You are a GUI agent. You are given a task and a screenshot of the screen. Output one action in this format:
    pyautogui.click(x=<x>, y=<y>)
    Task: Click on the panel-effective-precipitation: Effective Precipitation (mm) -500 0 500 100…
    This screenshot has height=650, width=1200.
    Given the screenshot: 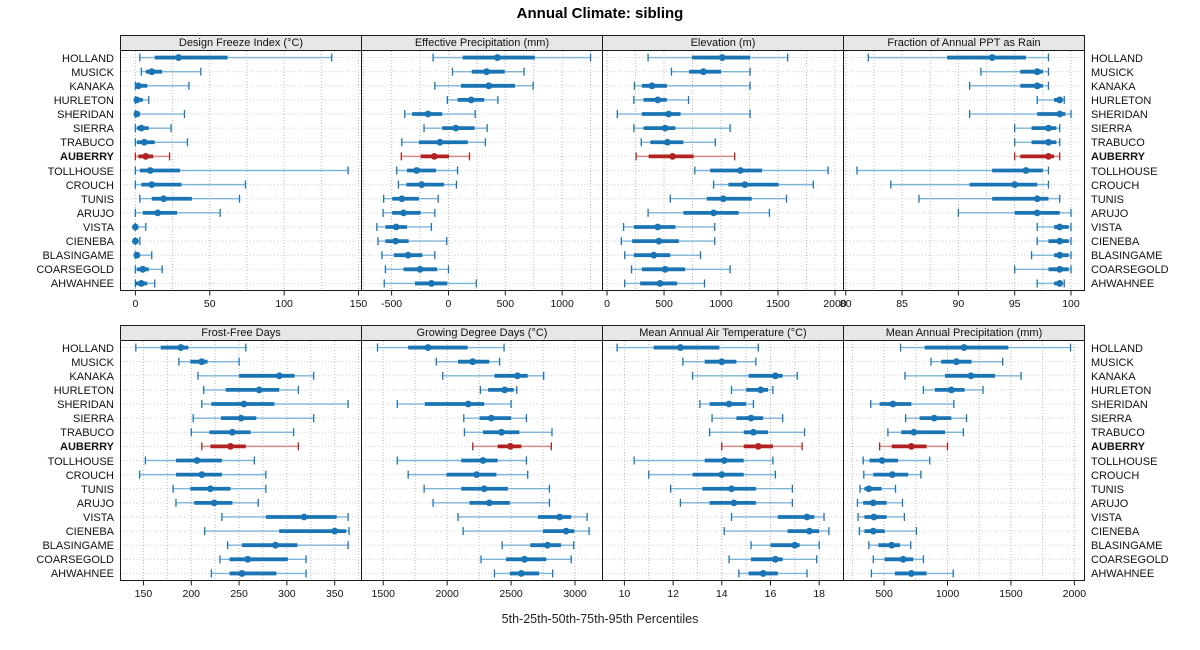 What is the action you would take?
    pyautogui.click(x=482, y=175)
    